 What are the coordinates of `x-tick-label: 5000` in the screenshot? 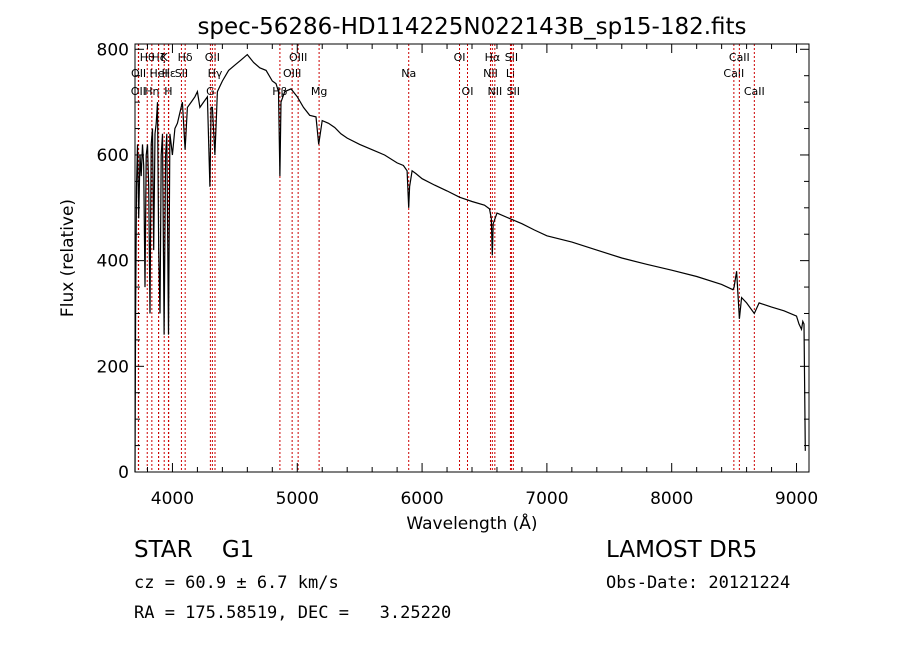 It's located at (297, 499).